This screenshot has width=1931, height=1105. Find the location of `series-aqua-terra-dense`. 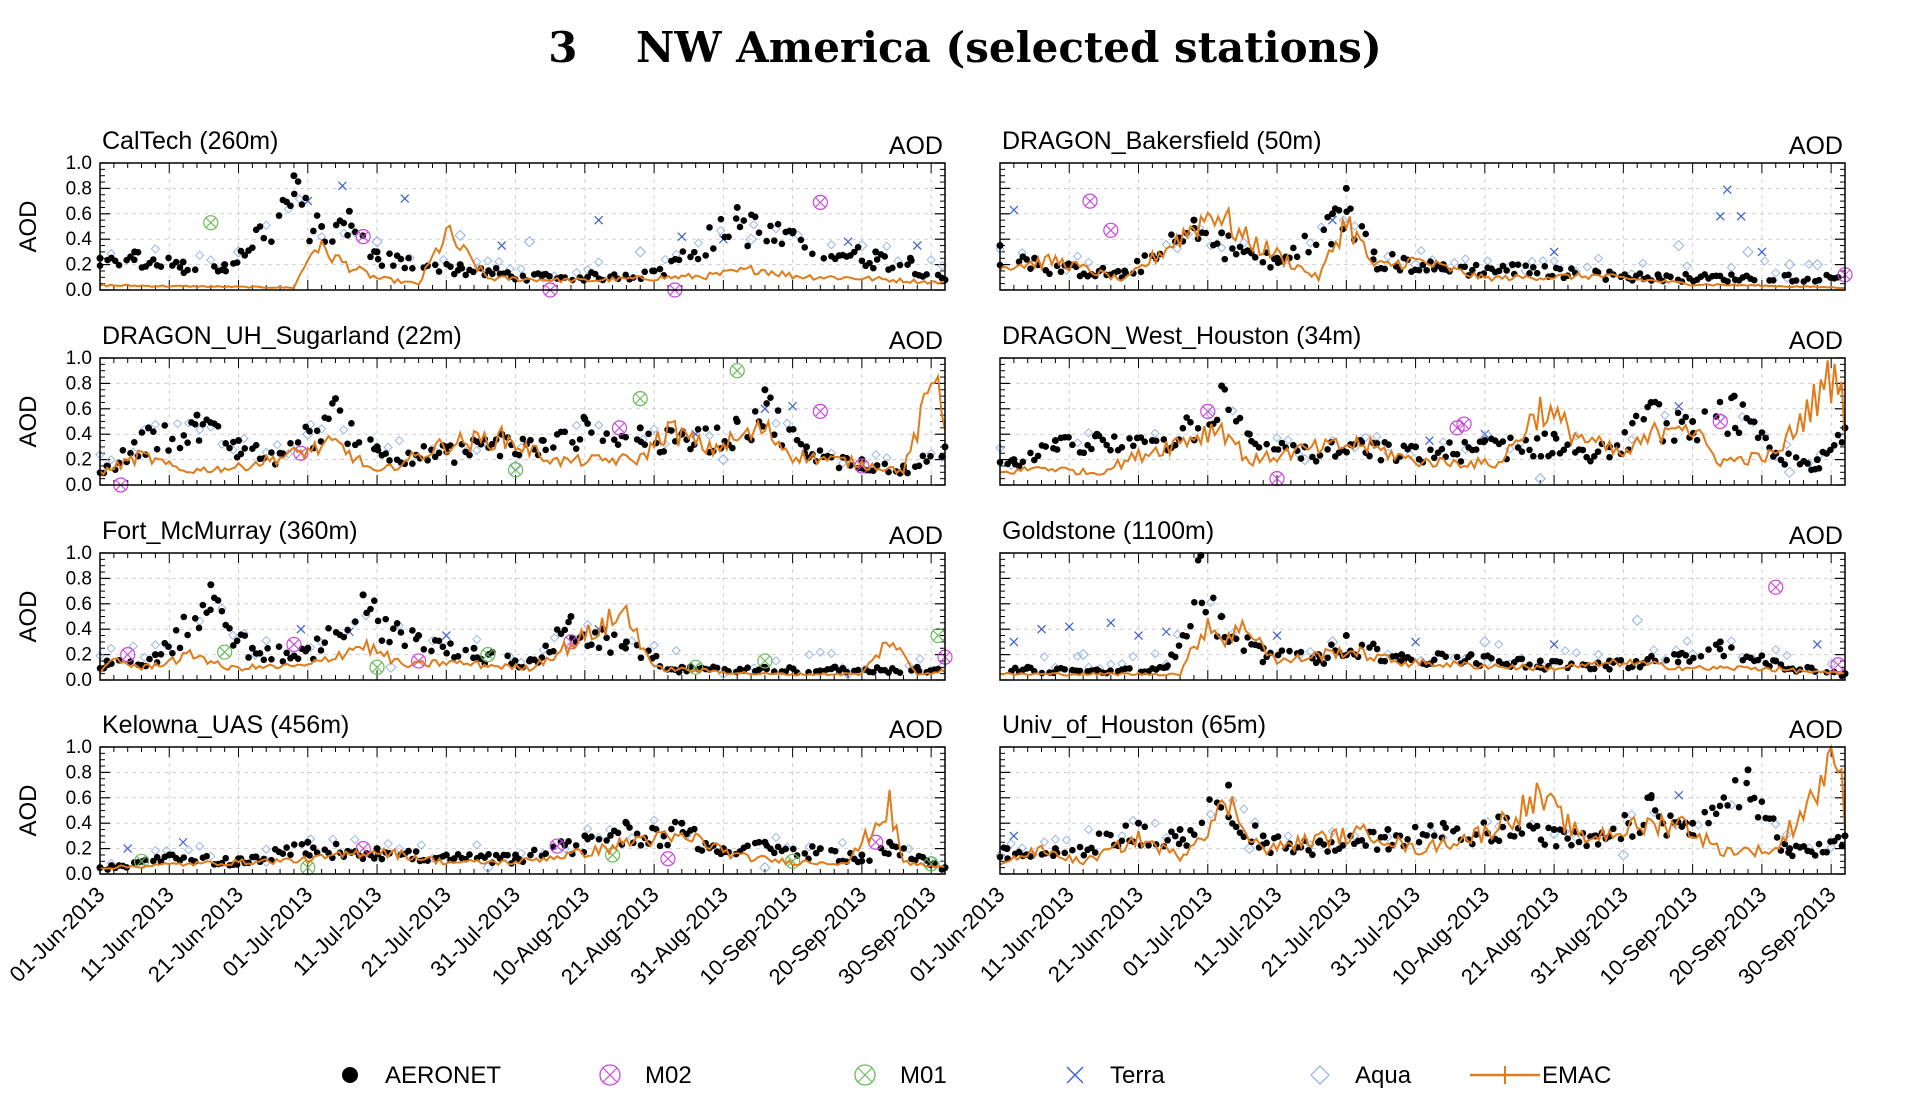

series-aqua-terra-dense is located at coordinates (526, 842).